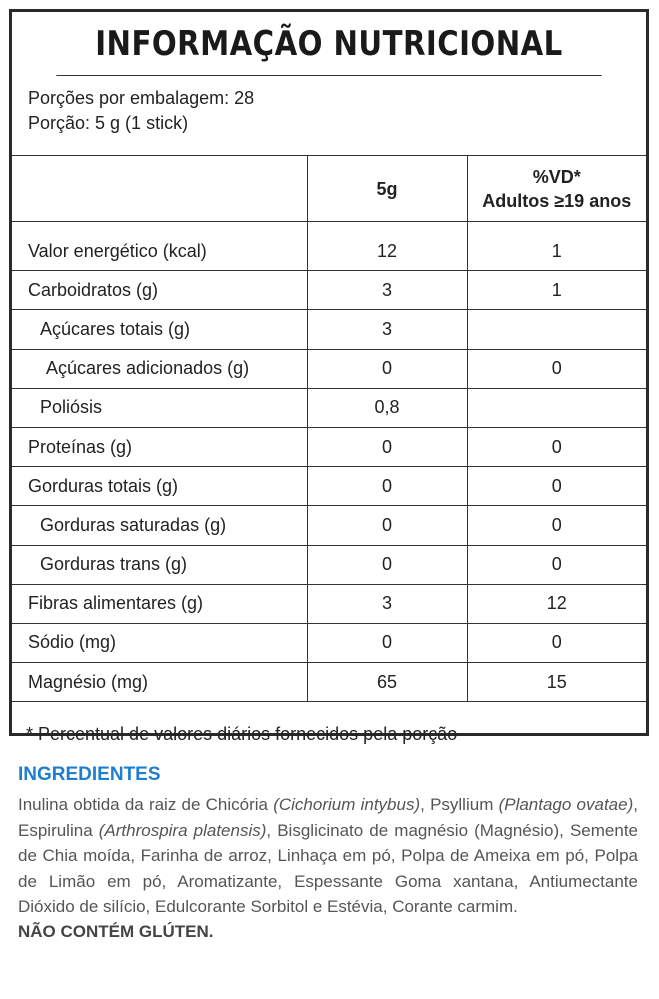  I want to click on header-vd-group: Adultos ≥19 anos, so click(557, 200).